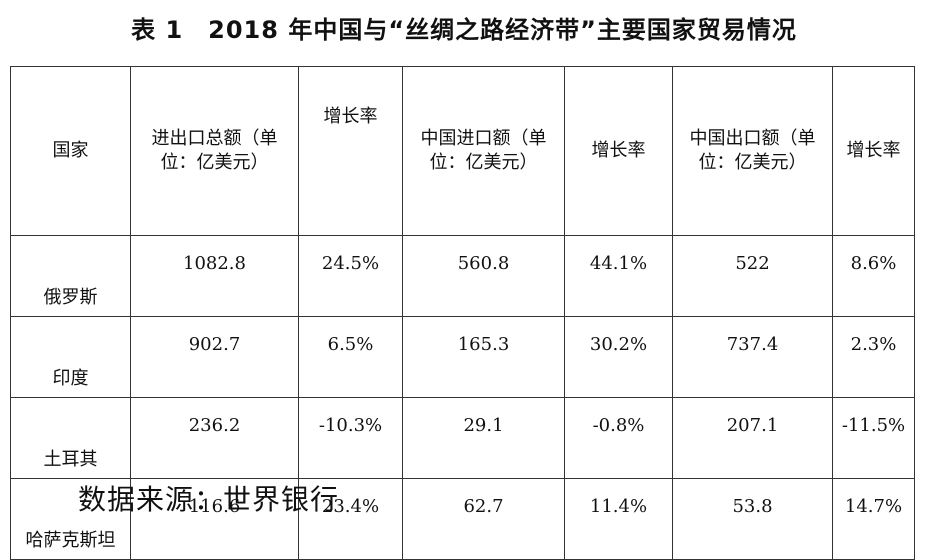 Image resolution: width=928 pixels, height=560 pixels. Describe the element at coordinates (873, 151) in the screenshot. I see `header-export-growth: 增长率` at that location.